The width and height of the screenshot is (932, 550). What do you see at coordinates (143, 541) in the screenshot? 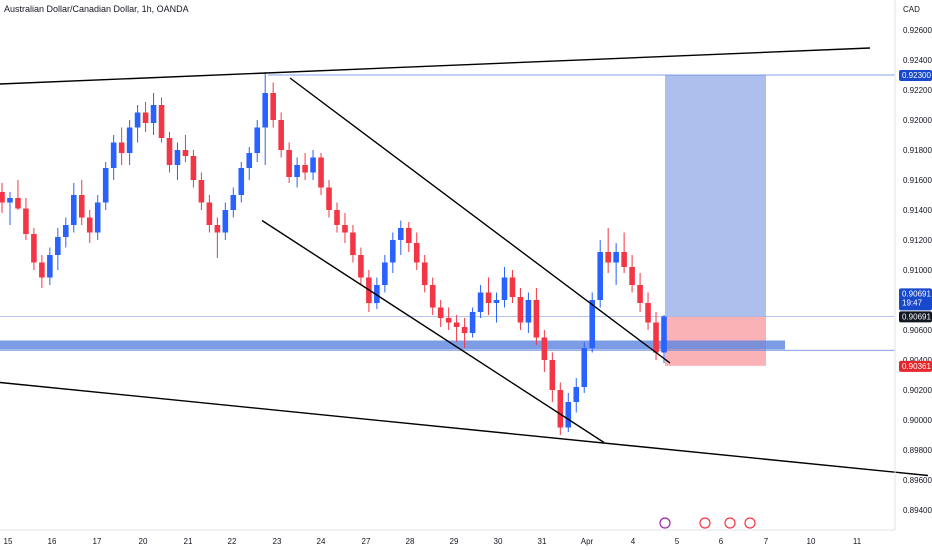
I see `x-tick-label: 20` at bounding box center [143, 541].